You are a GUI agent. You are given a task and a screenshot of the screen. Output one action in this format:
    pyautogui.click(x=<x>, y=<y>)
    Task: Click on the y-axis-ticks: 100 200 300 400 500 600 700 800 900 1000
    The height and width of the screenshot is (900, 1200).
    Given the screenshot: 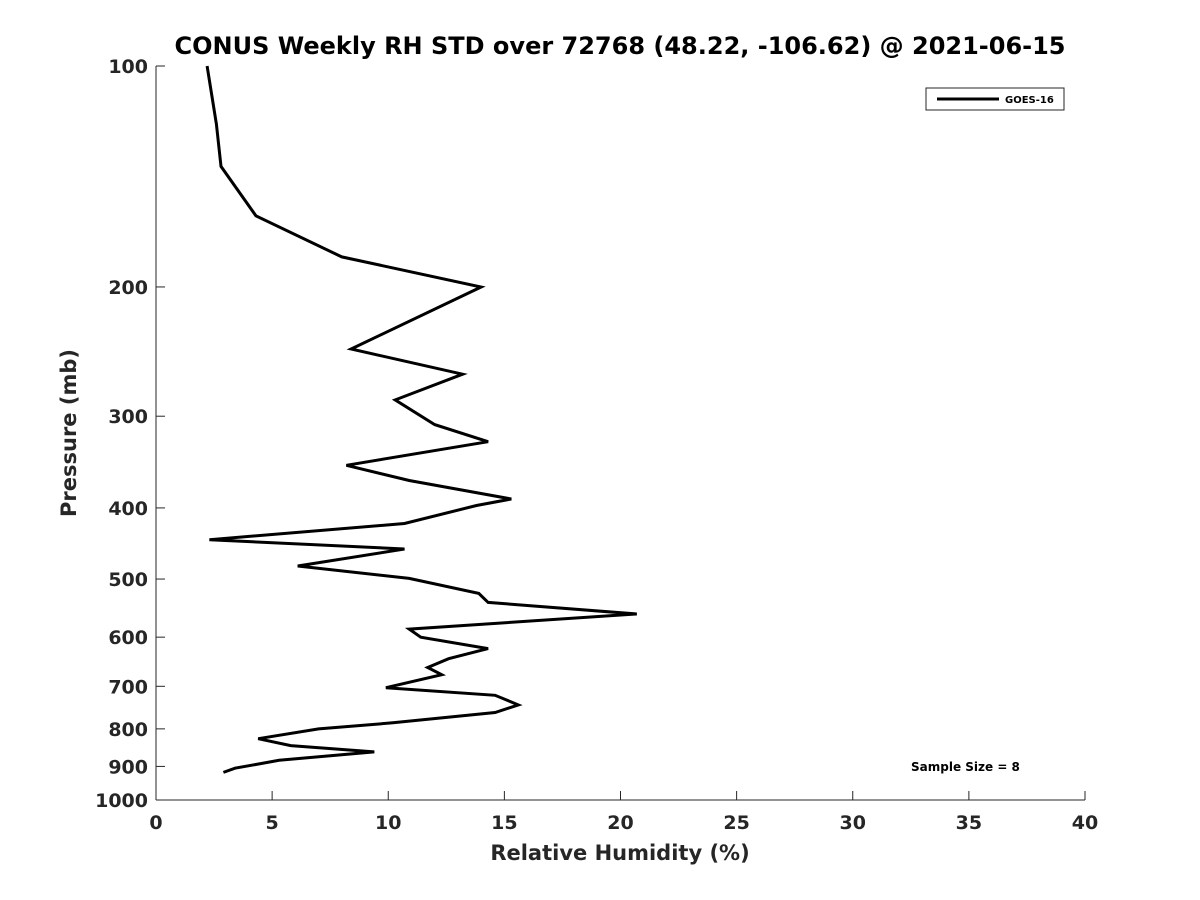 What is the action you would take?
    pyautogui.click(x=130, y=434)
    